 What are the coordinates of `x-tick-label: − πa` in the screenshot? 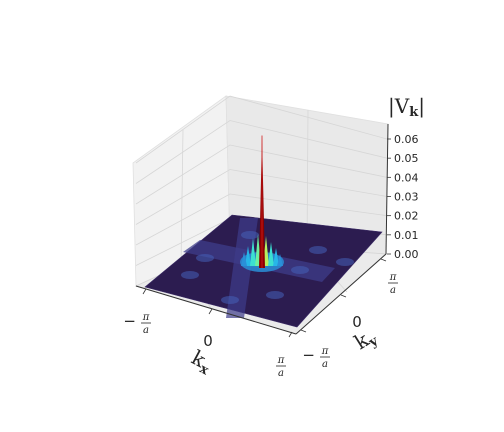 It's located at (137, 324).